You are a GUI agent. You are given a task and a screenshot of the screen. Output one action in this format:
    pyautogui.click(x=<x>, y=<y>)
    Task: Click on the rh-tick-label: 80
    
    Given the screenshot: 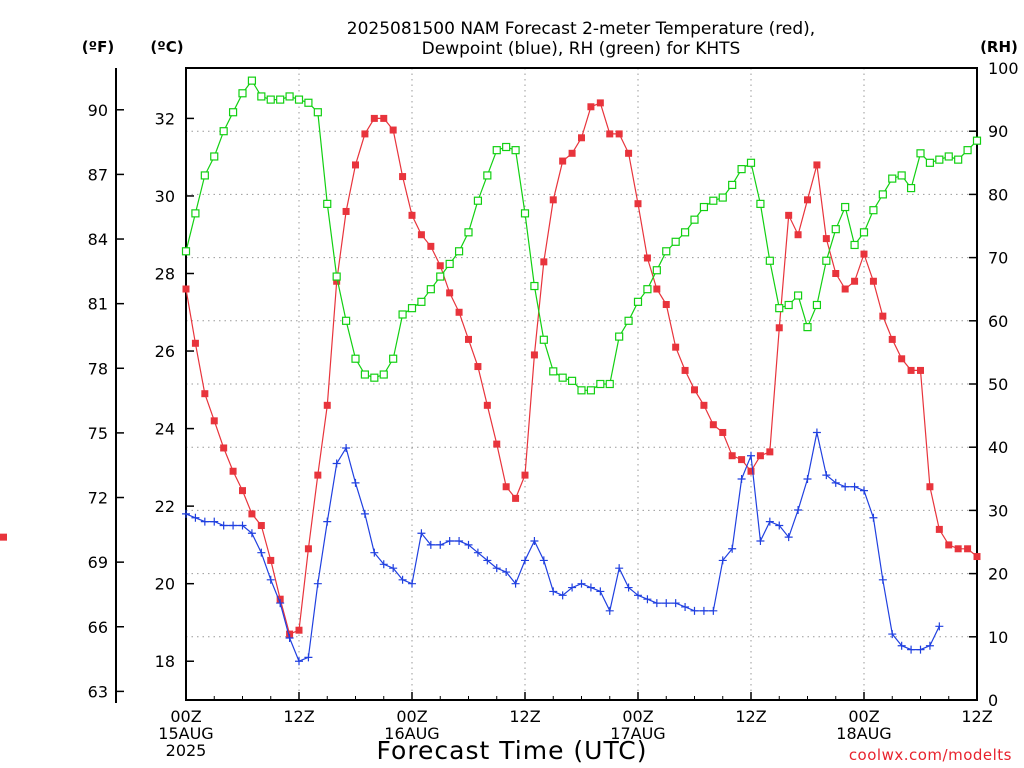 What is the action you would take?
    pyautogui.click(x=998, y=194)
    